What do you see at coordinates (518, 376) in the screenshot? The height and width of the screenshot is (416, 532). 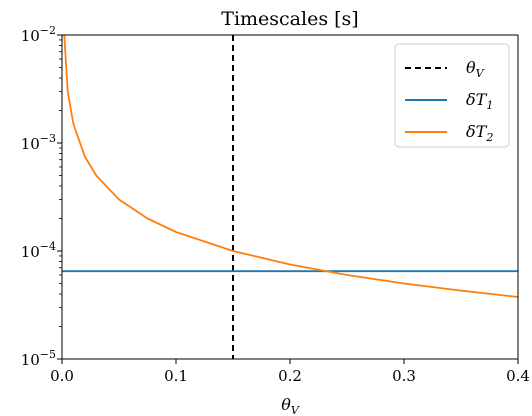 I see `x-tick-label: 0.4` at bounding box center [518, 376].